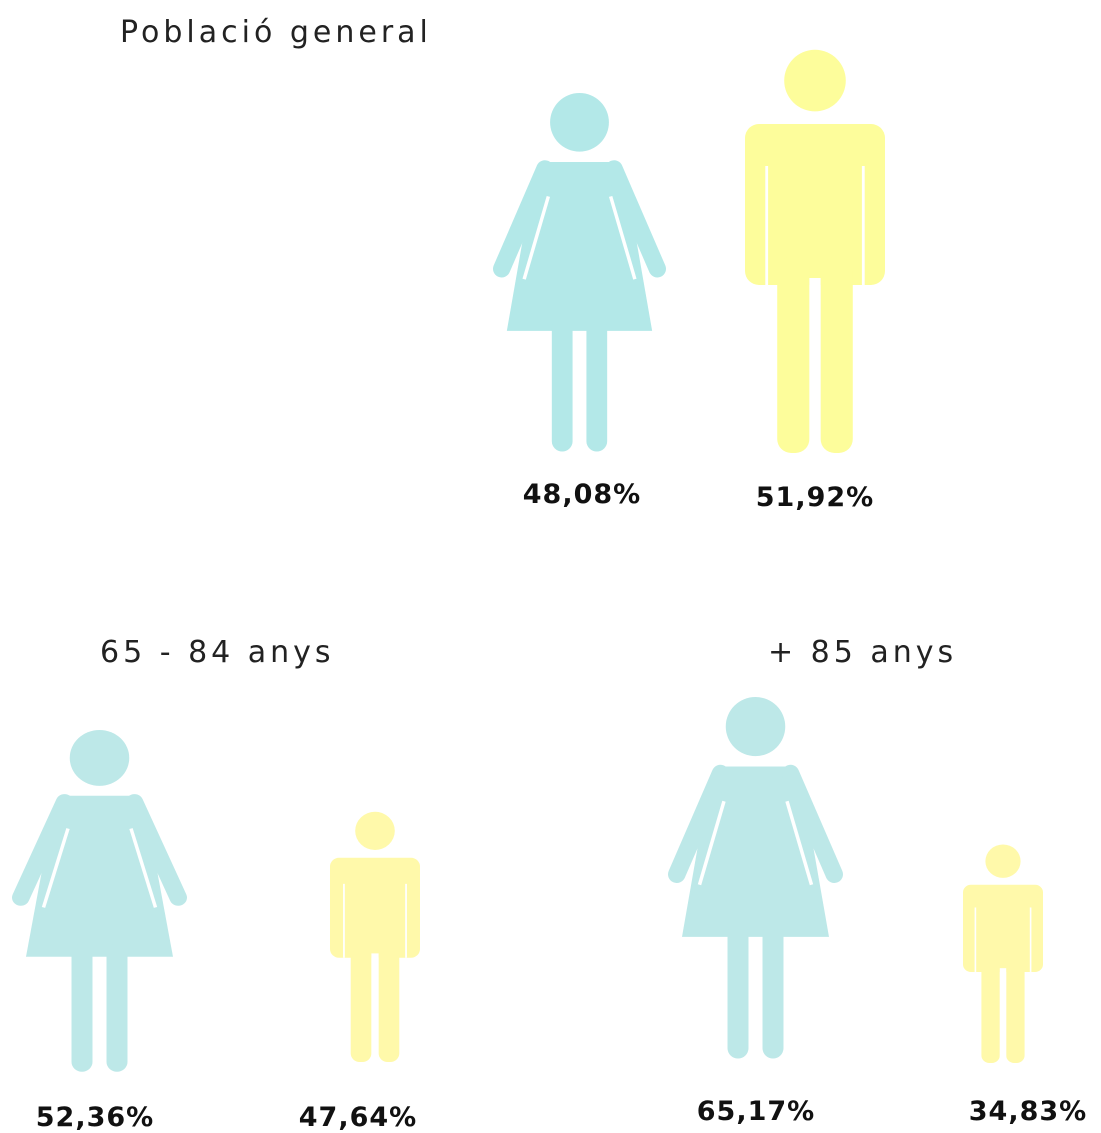  I want to click on men-percent: 34,83%, so click(1028, 1111).